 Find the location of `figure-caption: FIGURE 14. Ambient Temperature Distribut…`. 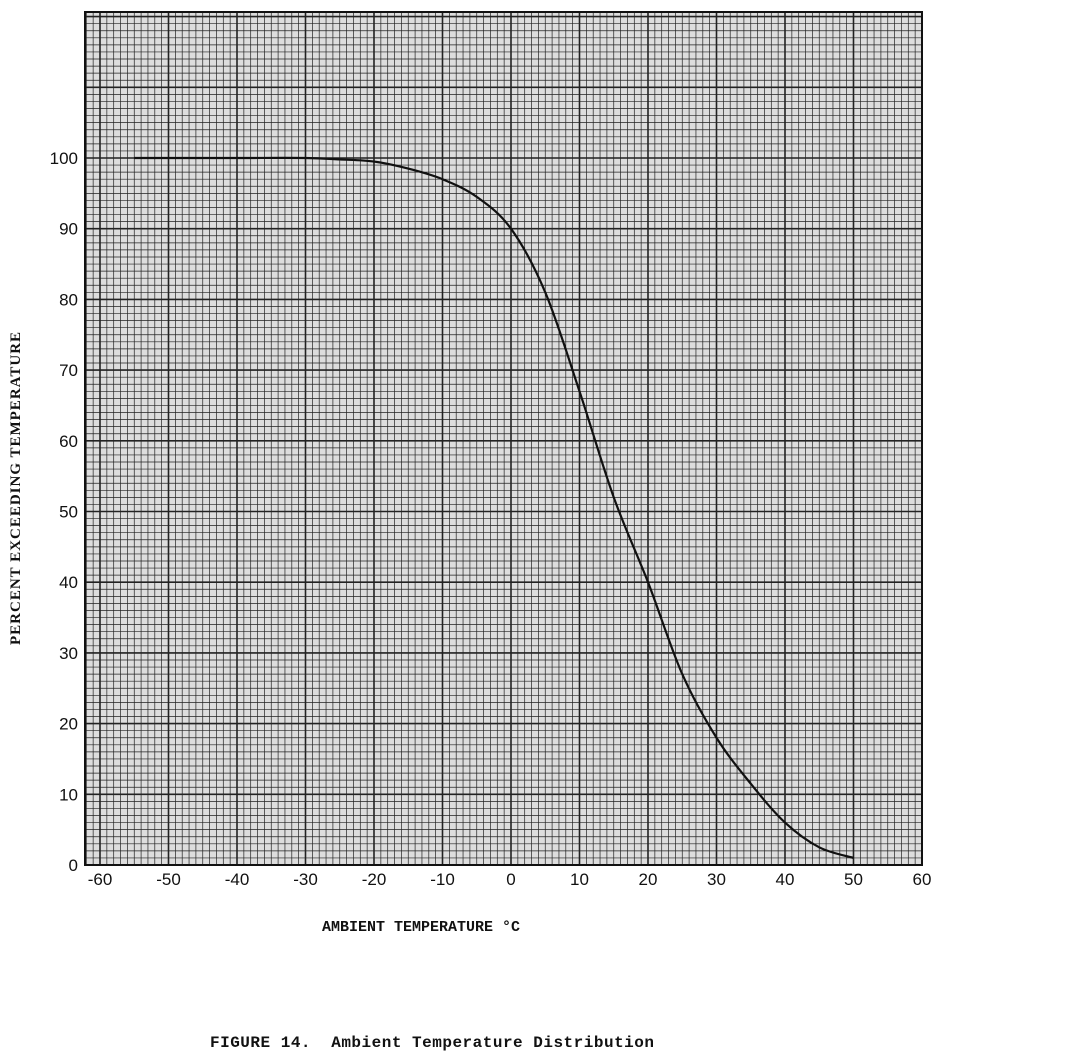

figure-caption: FIGURE 14. Ambient Temperature Distribut… is located at coordinates (432, 1043).